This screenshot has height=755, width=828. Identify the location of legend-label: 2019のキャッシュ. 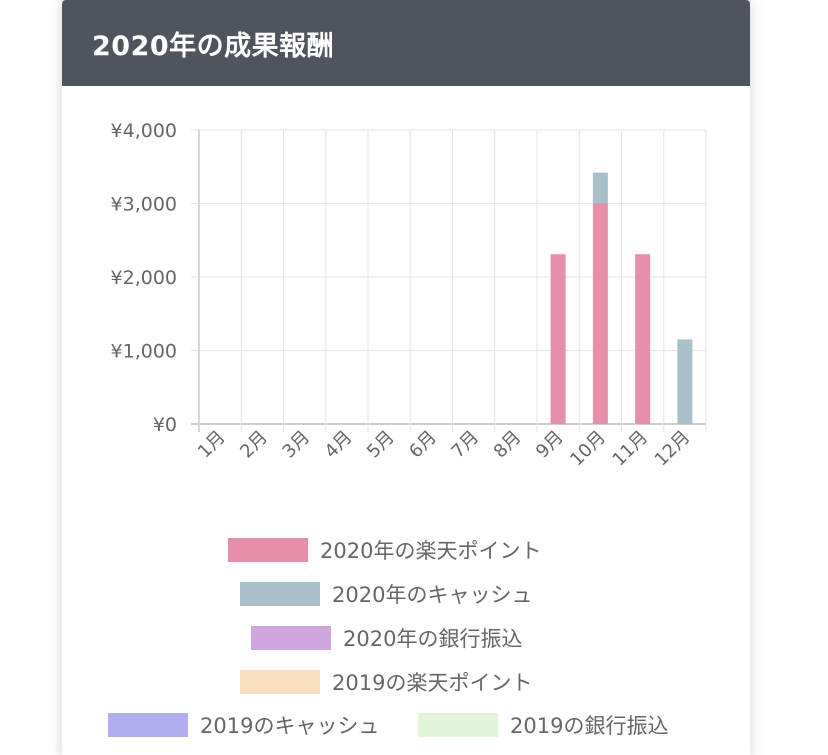
(290, 726).